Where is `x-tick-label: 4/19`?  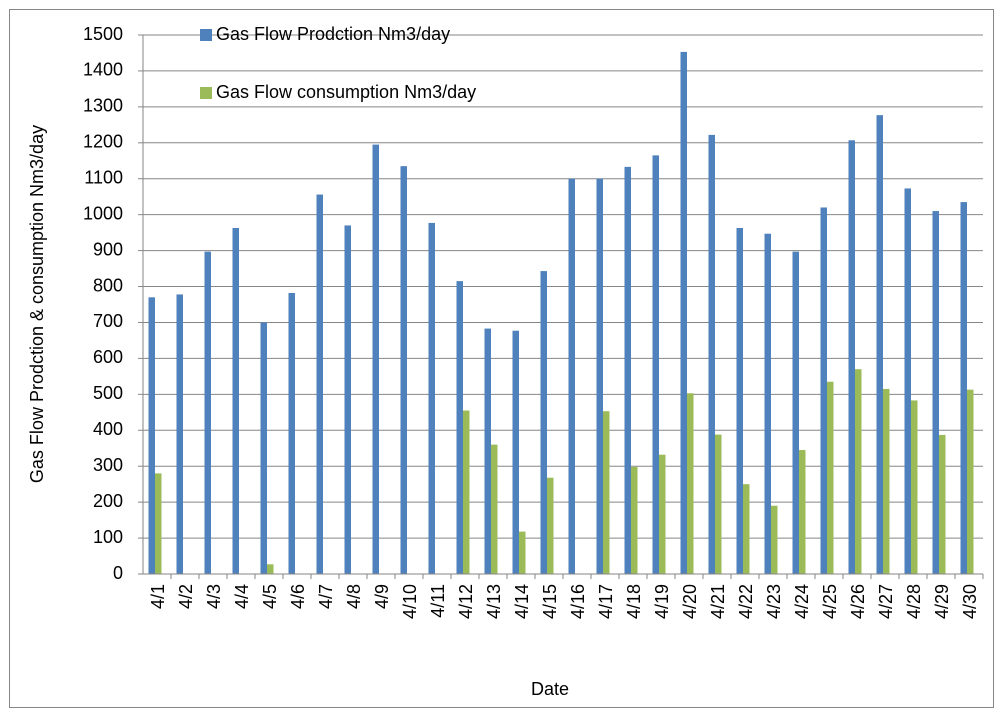 x-tick-label: 4/19 is located at coordinates (662, 601).